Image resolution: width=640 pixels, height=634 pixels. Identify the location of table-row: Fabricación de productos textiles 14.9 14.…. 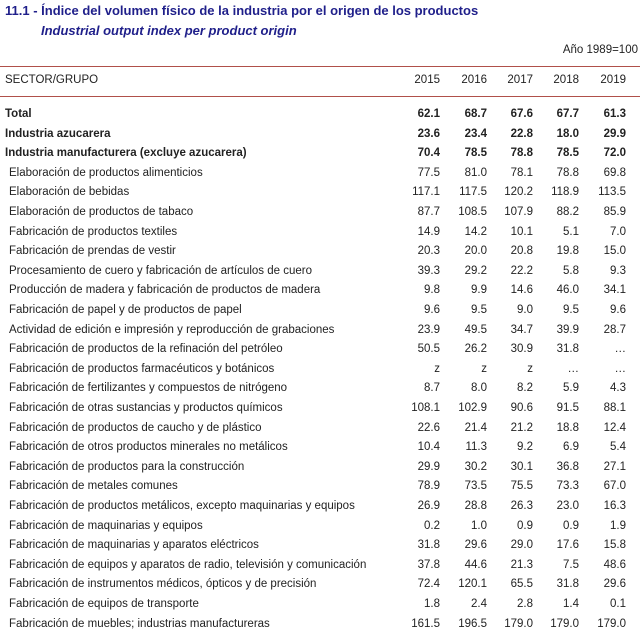
(320, 233).